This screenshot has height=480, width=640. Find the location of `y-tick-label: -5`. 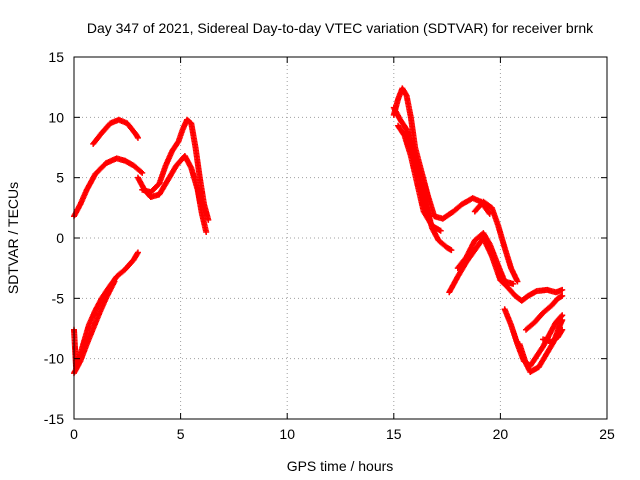

y-tick-label: -5 is located at coordinates (58, 298).